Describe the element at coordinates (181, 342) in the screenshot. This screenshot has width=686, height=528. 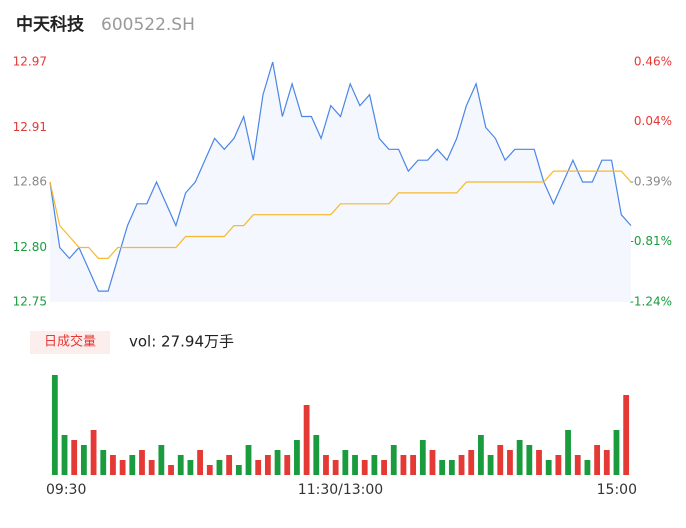
I see `volume-total: vol: 27.94万手` at that location.